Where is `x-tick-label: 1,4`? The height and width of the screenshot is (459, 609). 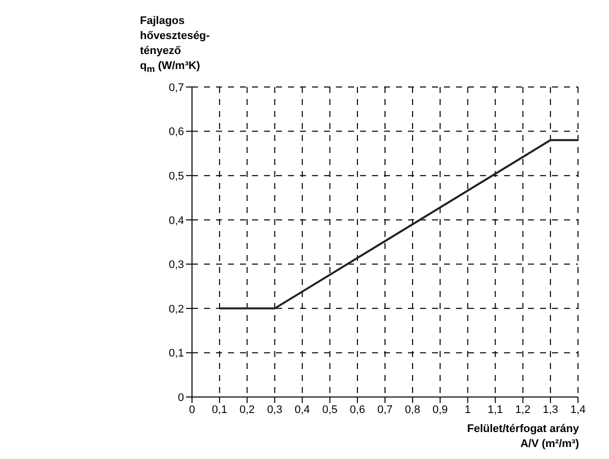 x-tick-label: 1,4 is located at coordinates (578, 410).